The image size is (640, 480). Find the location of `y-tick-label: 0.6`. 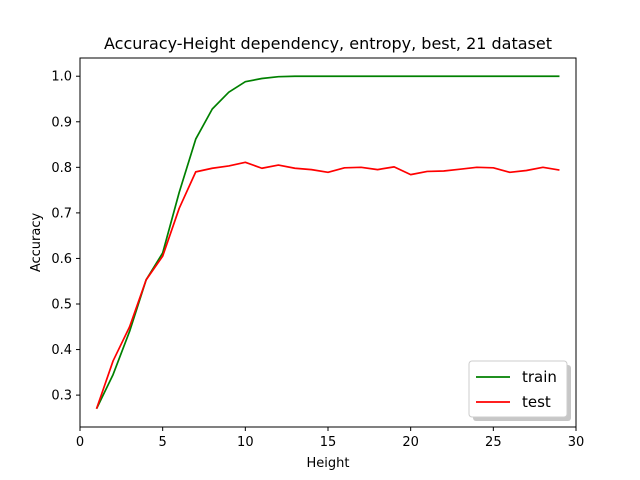

y-tick-label: 0.6 is located at coordinates (61, 259).